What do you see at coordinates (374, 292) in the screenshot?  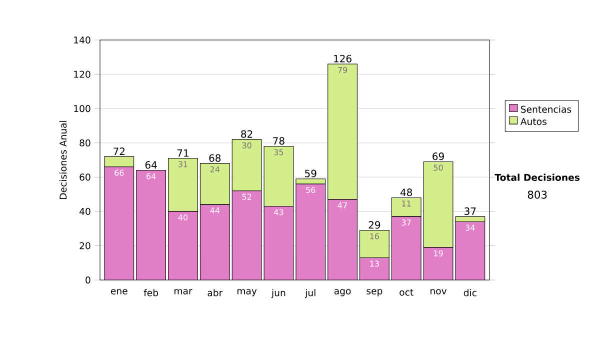 I see `x-tick-label: sep` at bounding box center [374, 292].